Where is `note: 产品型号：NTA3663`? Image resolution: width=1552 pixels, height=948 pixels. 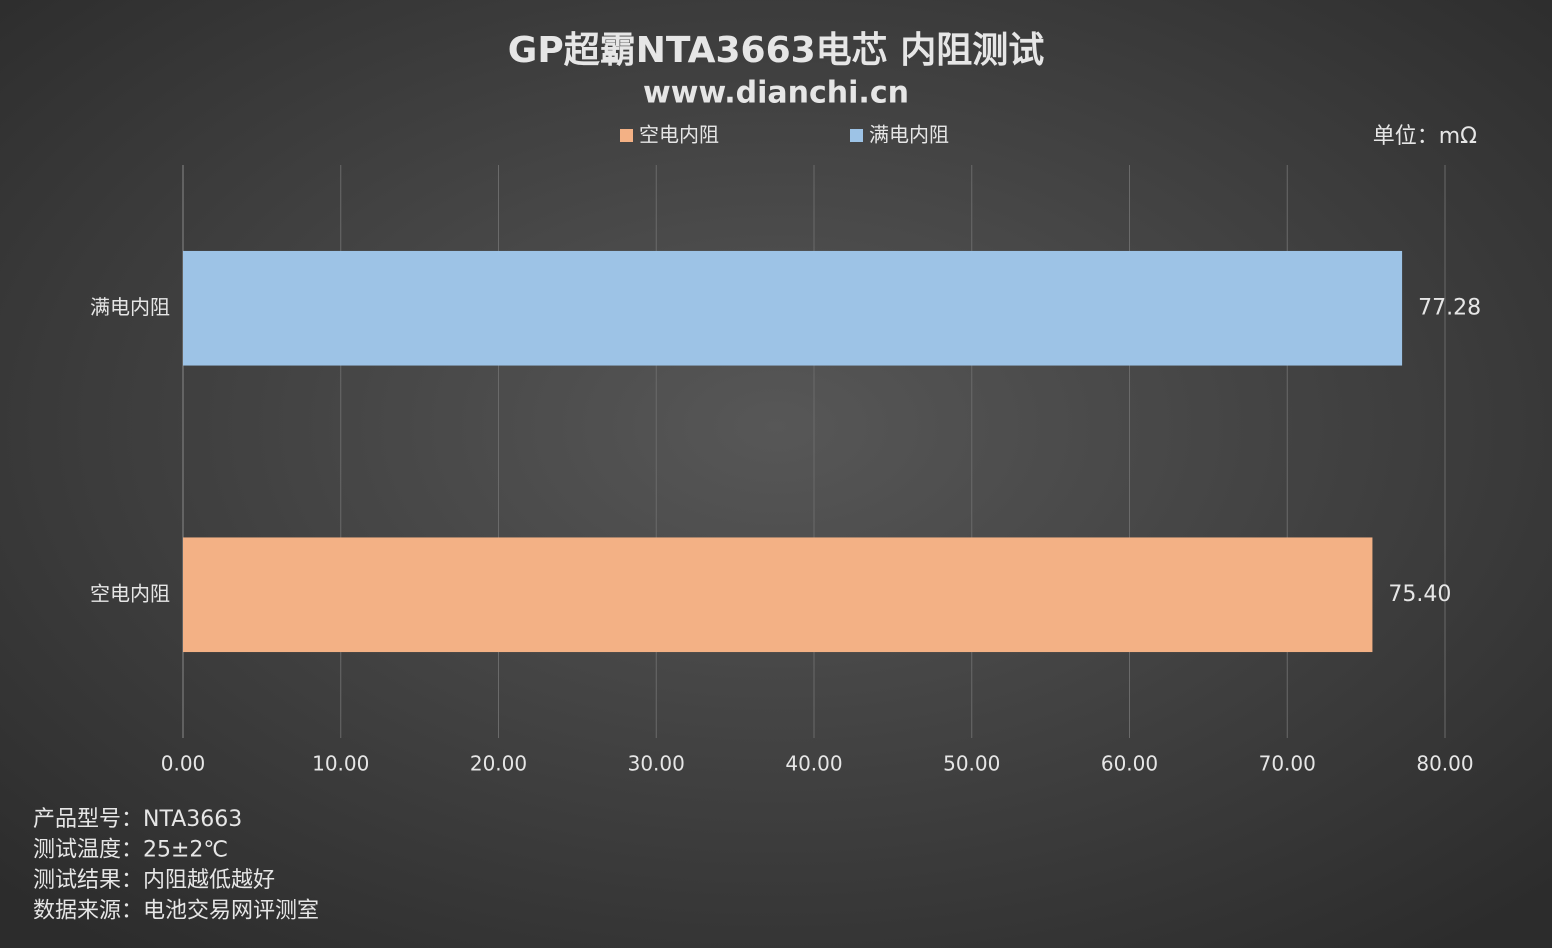 note: 产品型号：NTA3663 is located at coordinates (137, 819).